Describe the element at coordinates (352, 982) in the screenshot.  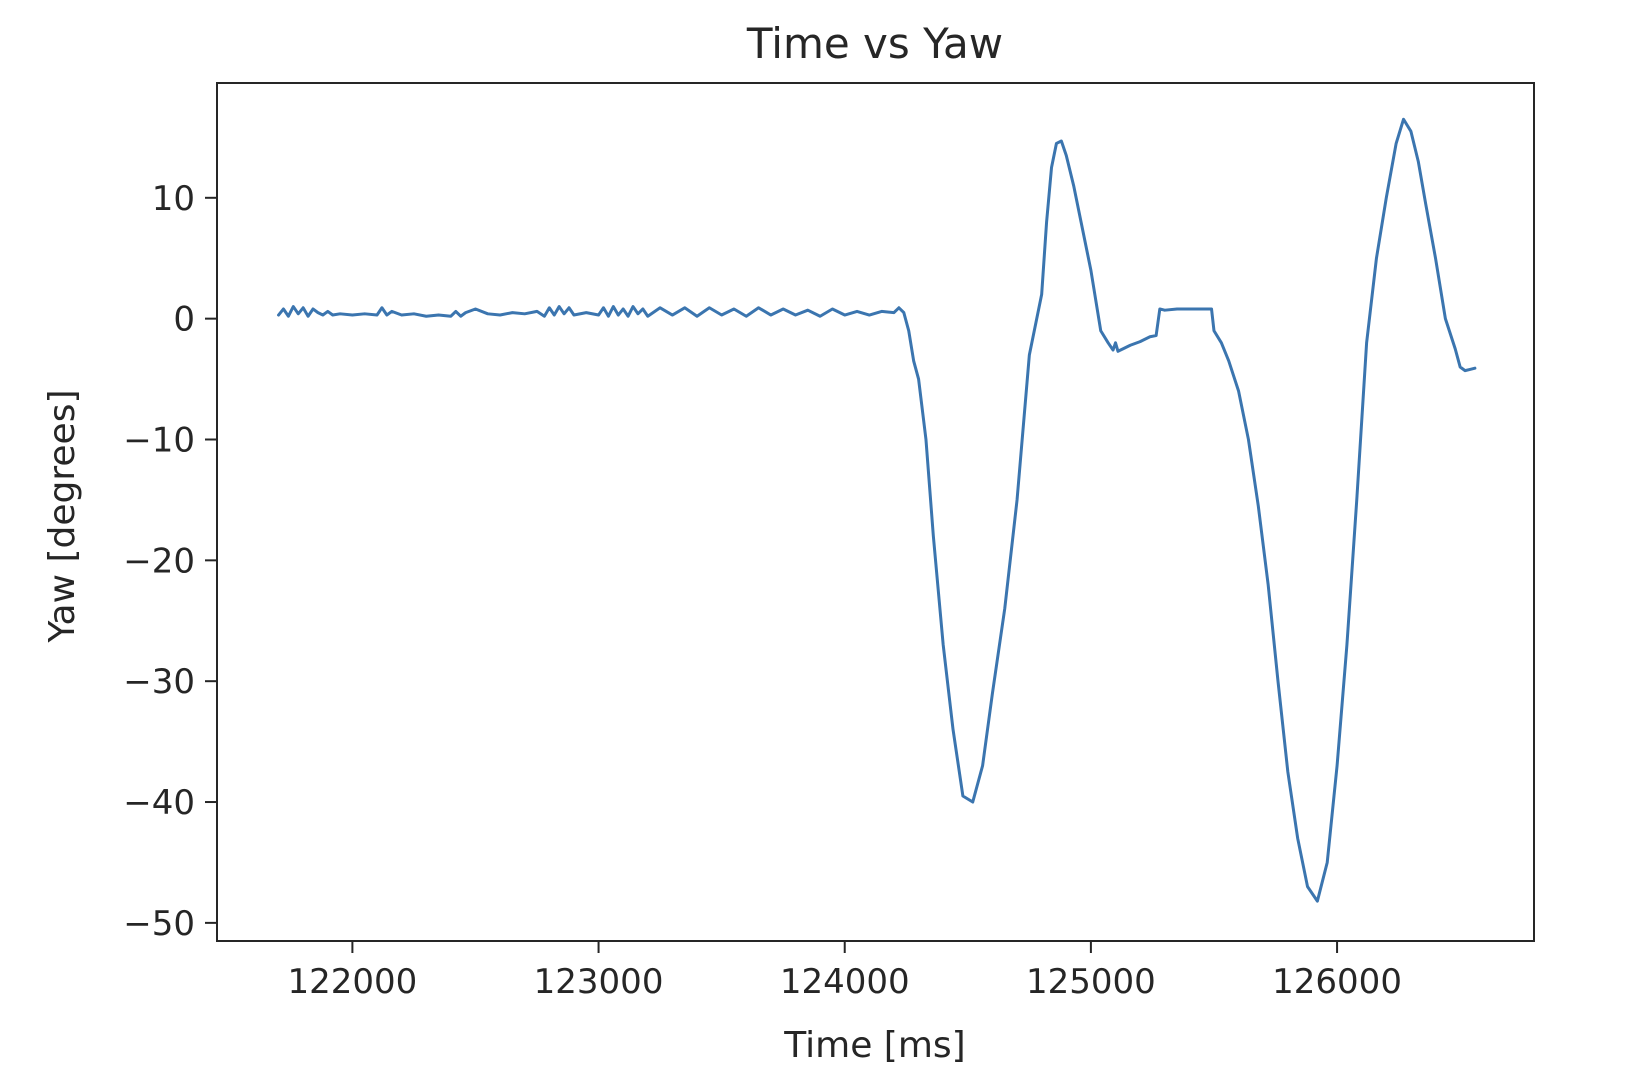
I see `x-tick-label: 122000` at that location.